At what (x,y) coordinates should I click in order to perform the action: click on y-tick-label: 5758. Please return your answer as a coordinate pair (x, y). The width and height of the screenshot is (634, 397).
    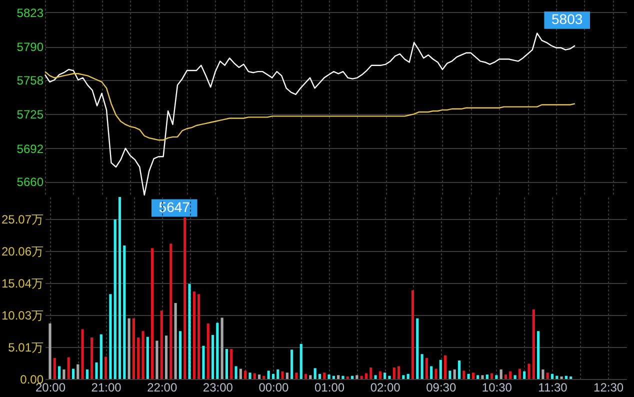
    Looking at the image, I should click on (30, 80).